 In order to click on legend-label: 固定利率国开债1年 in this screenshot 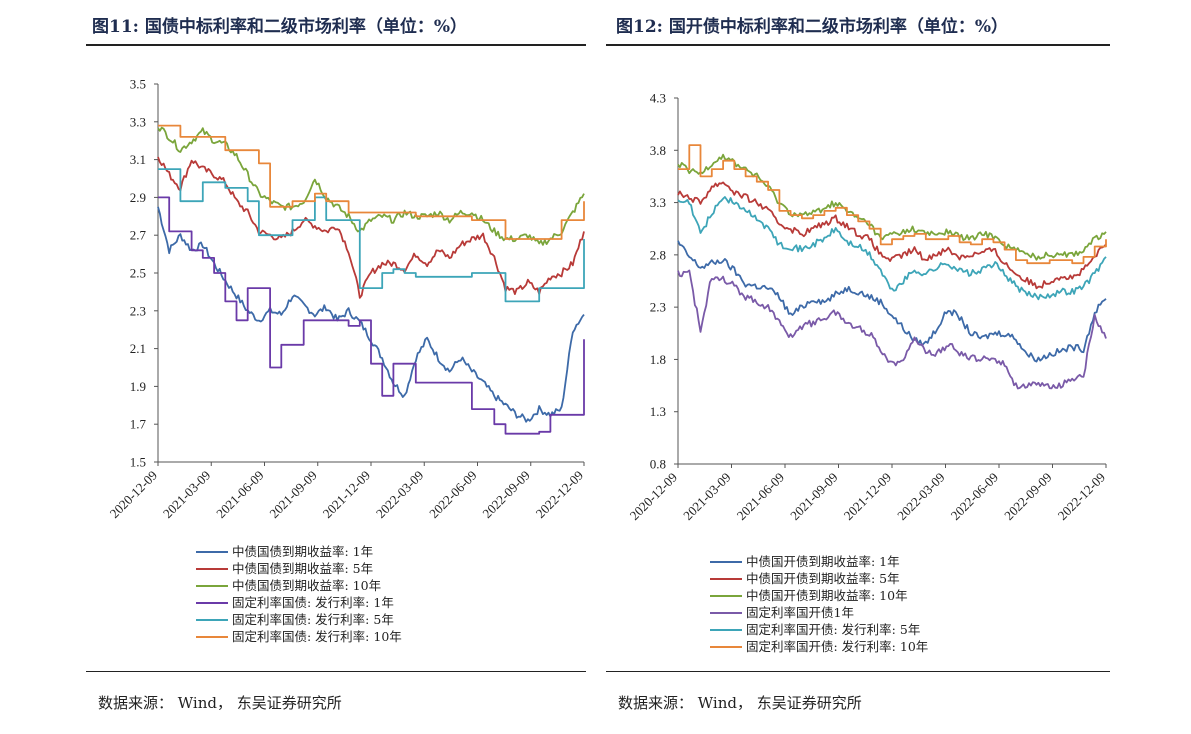, I will do `click(800, 612)`.